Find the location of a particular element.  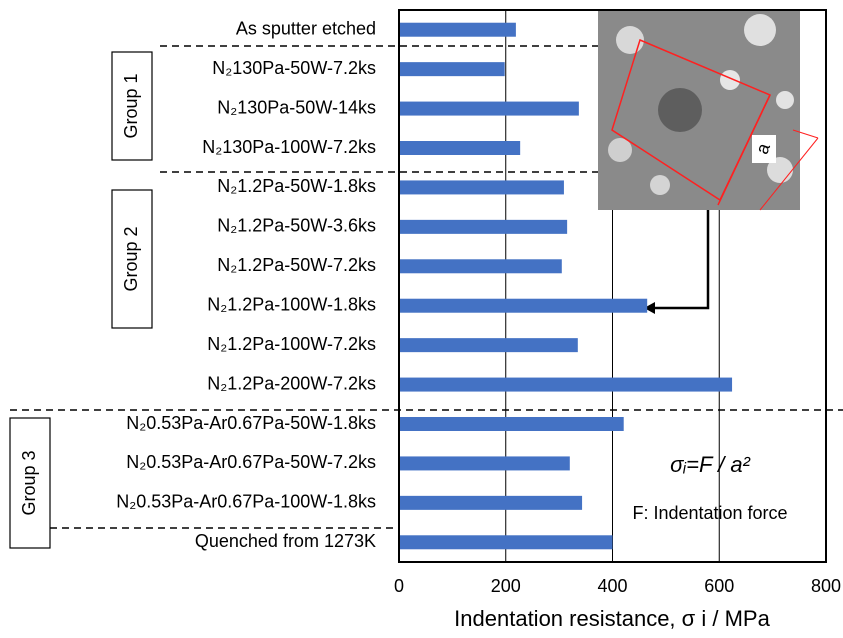

y-tick-label: N₂1.2Pa-50W-3.6ks is located at coordinates (296, 226).